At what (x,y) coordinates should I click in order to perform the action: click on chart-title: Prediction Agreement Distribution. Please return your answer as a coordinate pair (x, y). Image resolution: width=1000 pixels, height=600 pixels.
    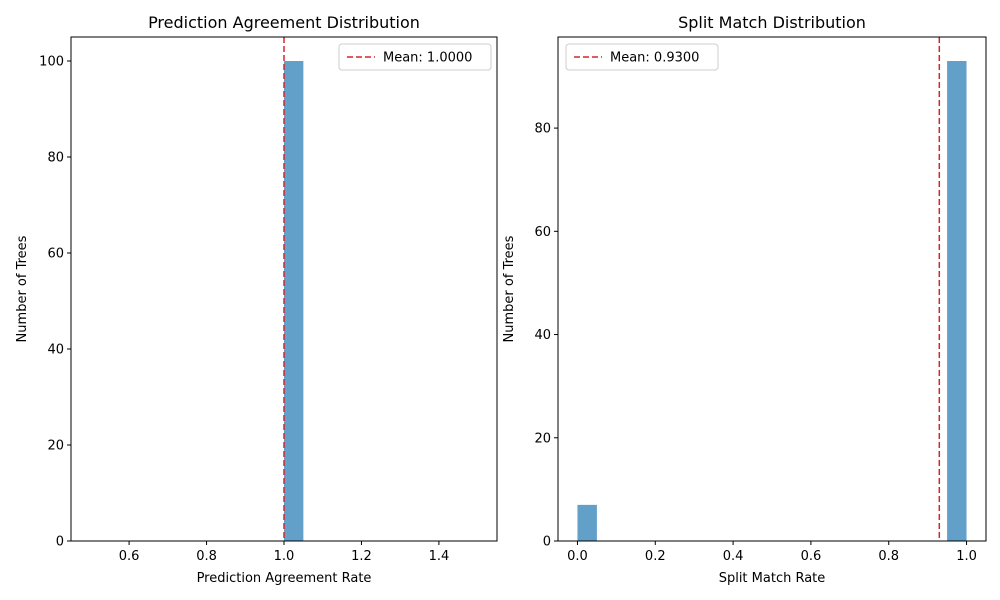
    Looking at the image, I should click on (284, 22).